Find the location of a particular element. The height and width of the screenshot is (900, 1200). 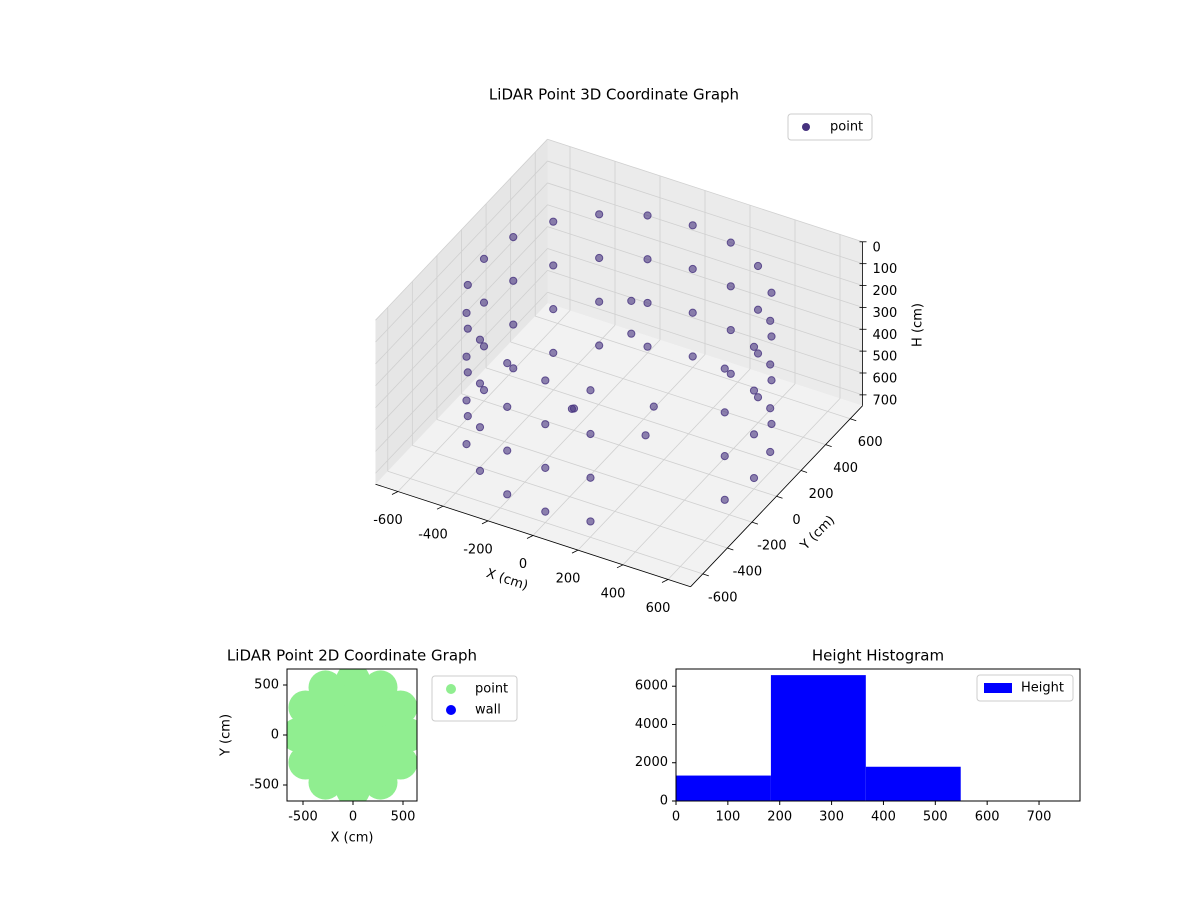

z-tick-label: 0 is located at coordinates (877, 247).